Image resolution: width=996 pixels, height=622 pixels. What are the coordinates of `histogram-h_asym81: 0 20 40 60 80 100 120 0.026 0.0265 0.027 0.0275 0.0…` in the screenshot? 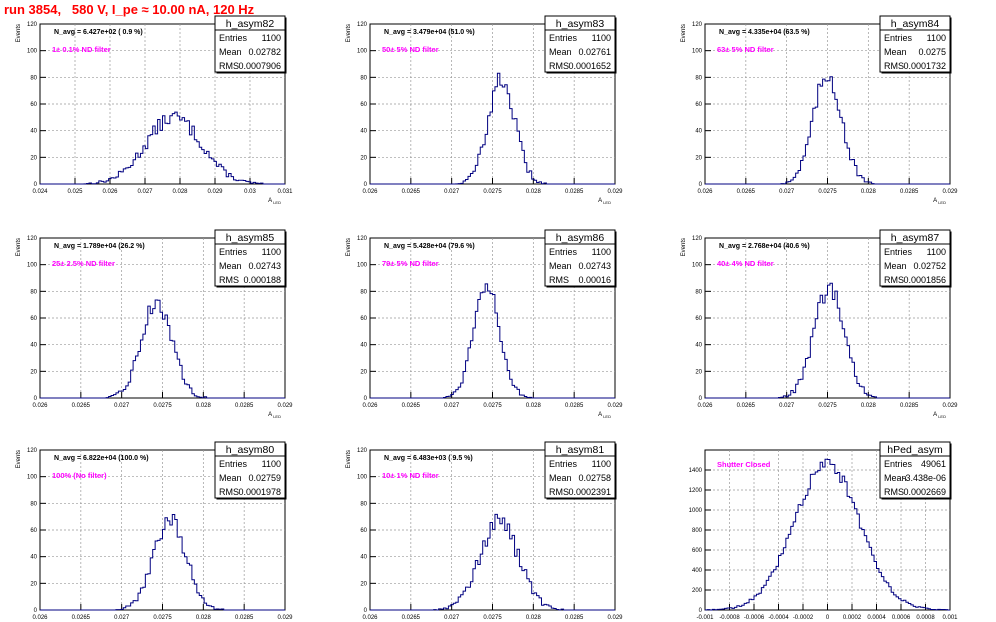 It's located at (484, 531).